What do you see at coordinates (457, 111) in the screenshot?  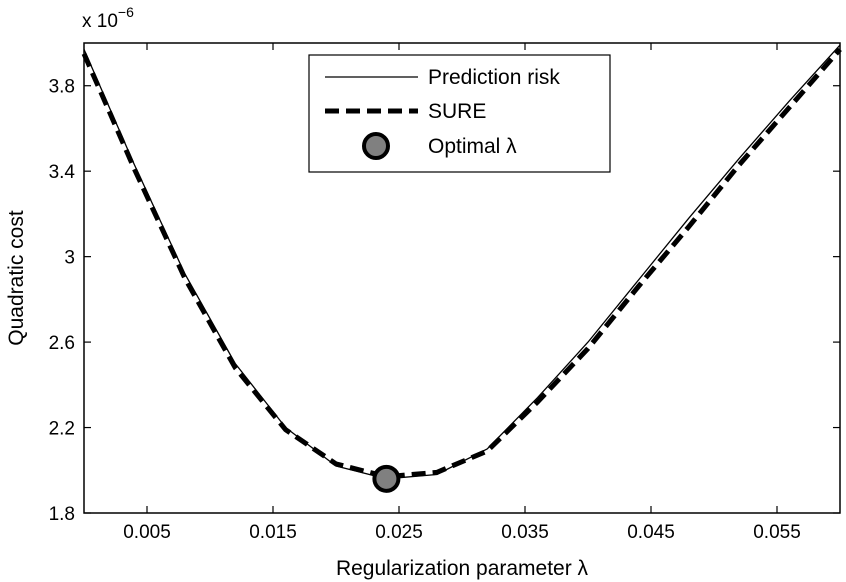 I see `legend-label-sure: SURE` at bounding box center [457, 111].